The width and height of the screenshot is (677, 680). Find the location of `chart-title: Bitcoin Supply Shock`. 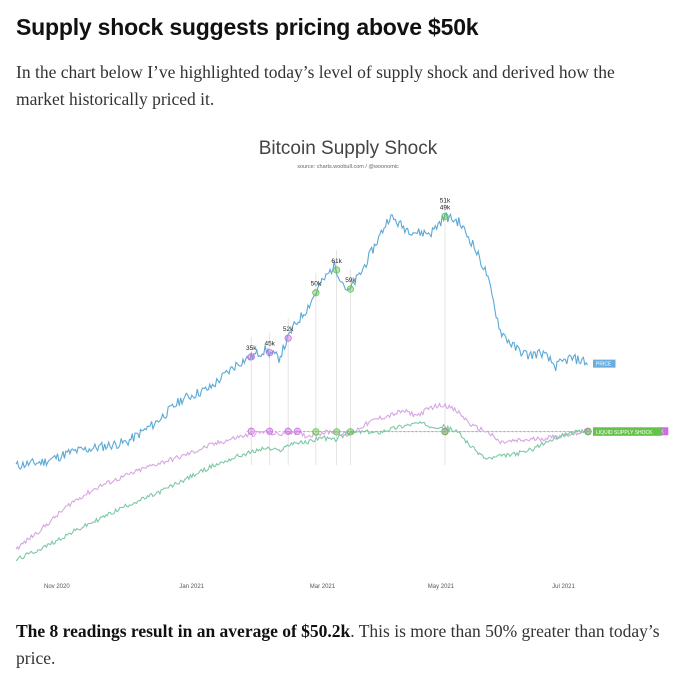

chart-title: Bitcoin Supply Shock is located at coordinates (348, 148).